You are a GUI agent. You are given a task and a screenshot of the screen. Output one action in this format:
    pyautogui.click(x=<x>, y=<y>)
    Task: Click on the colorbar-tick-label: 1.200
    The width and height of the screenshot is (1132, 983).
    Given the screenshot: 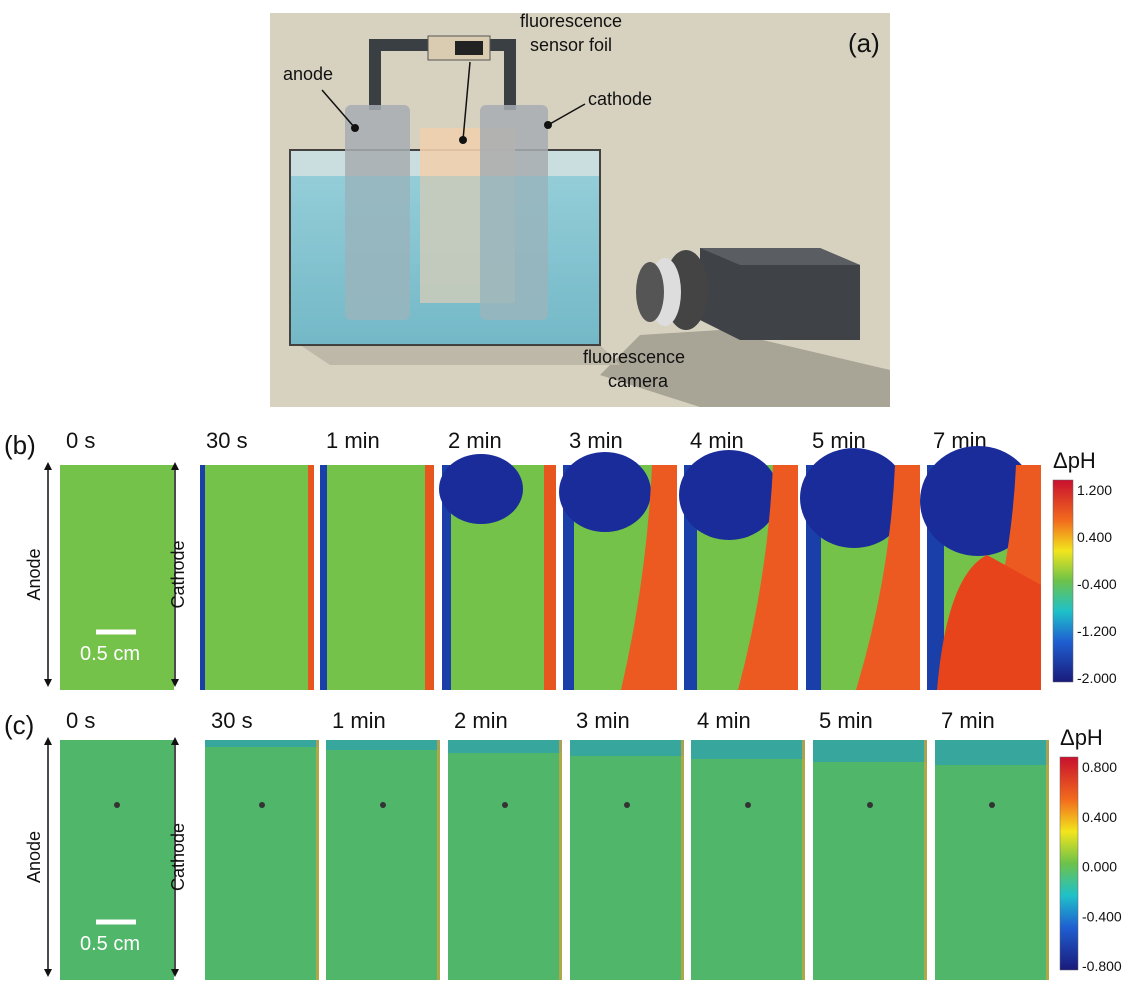 What is the action you would take?
    pyautogui.click(x=1094, y=490)
    